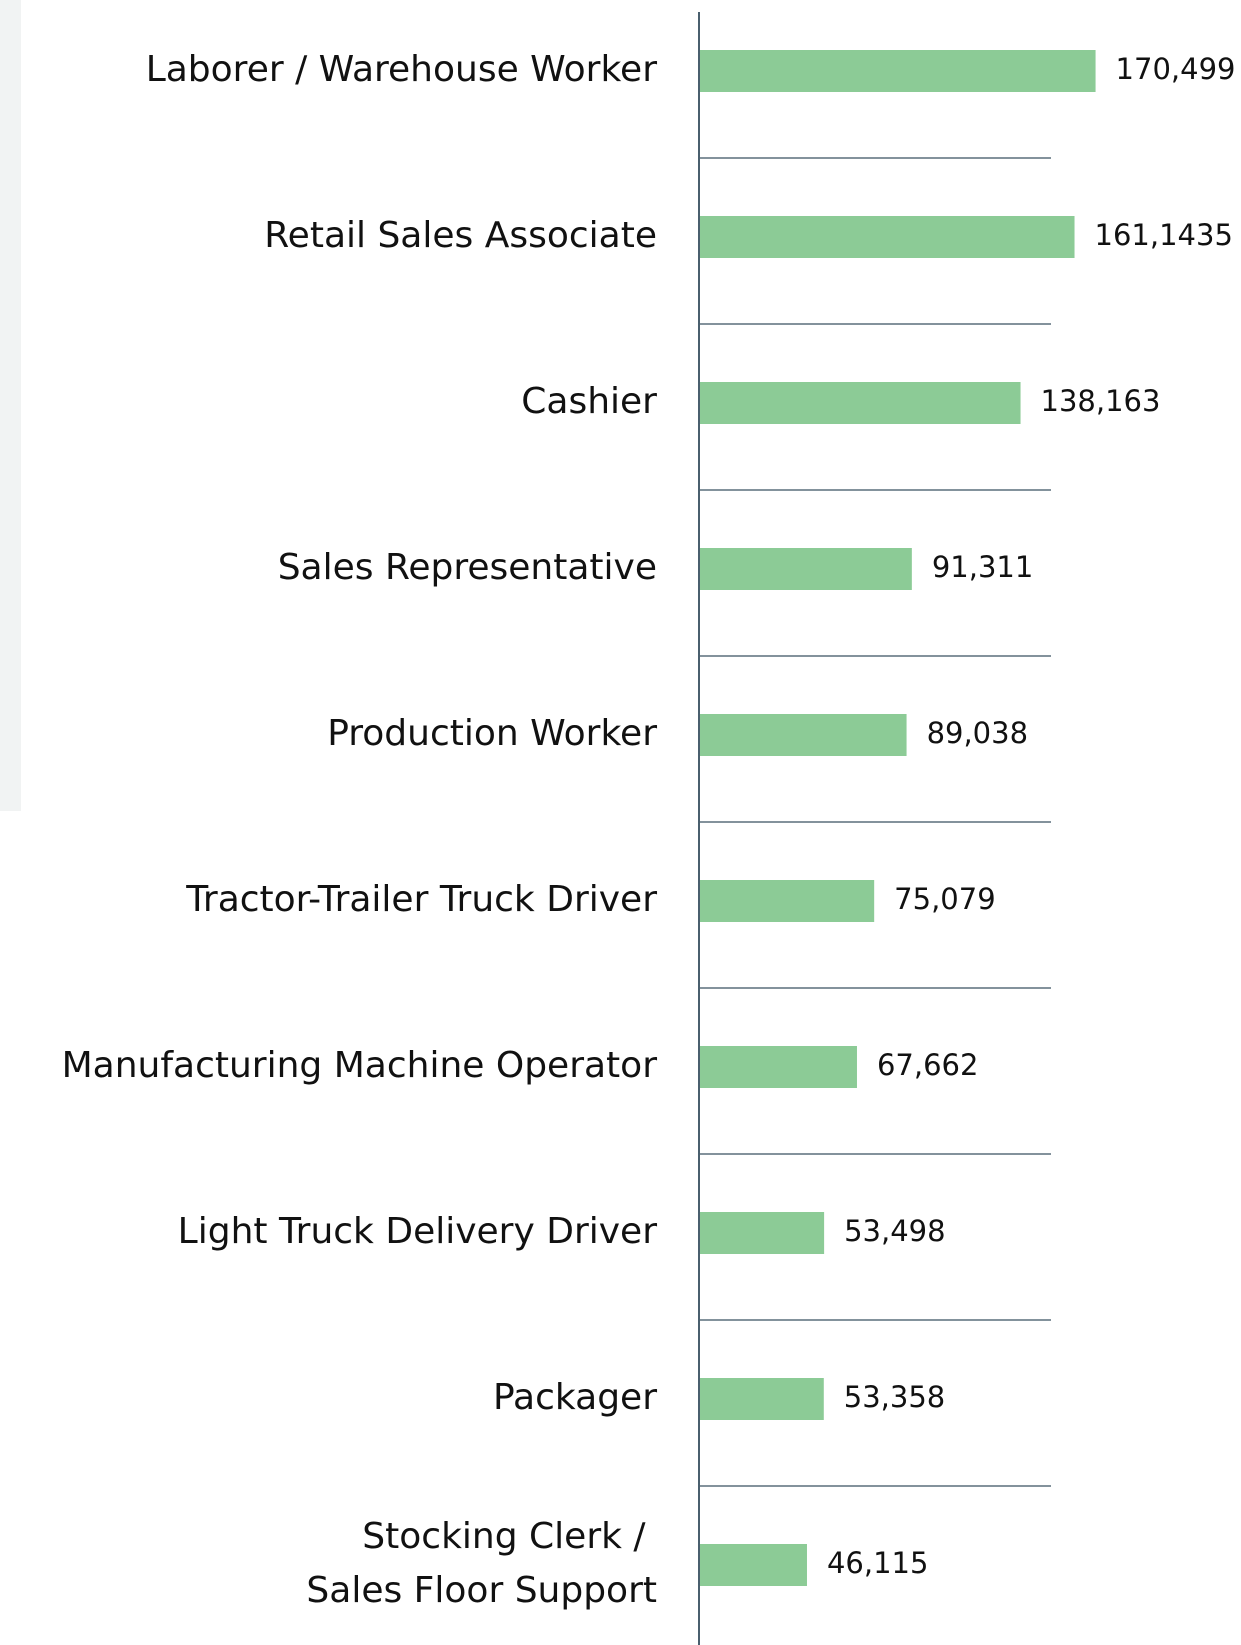 The image size is (1241, 1645). I want to click on category-label: Packager, so click(575, 1397).